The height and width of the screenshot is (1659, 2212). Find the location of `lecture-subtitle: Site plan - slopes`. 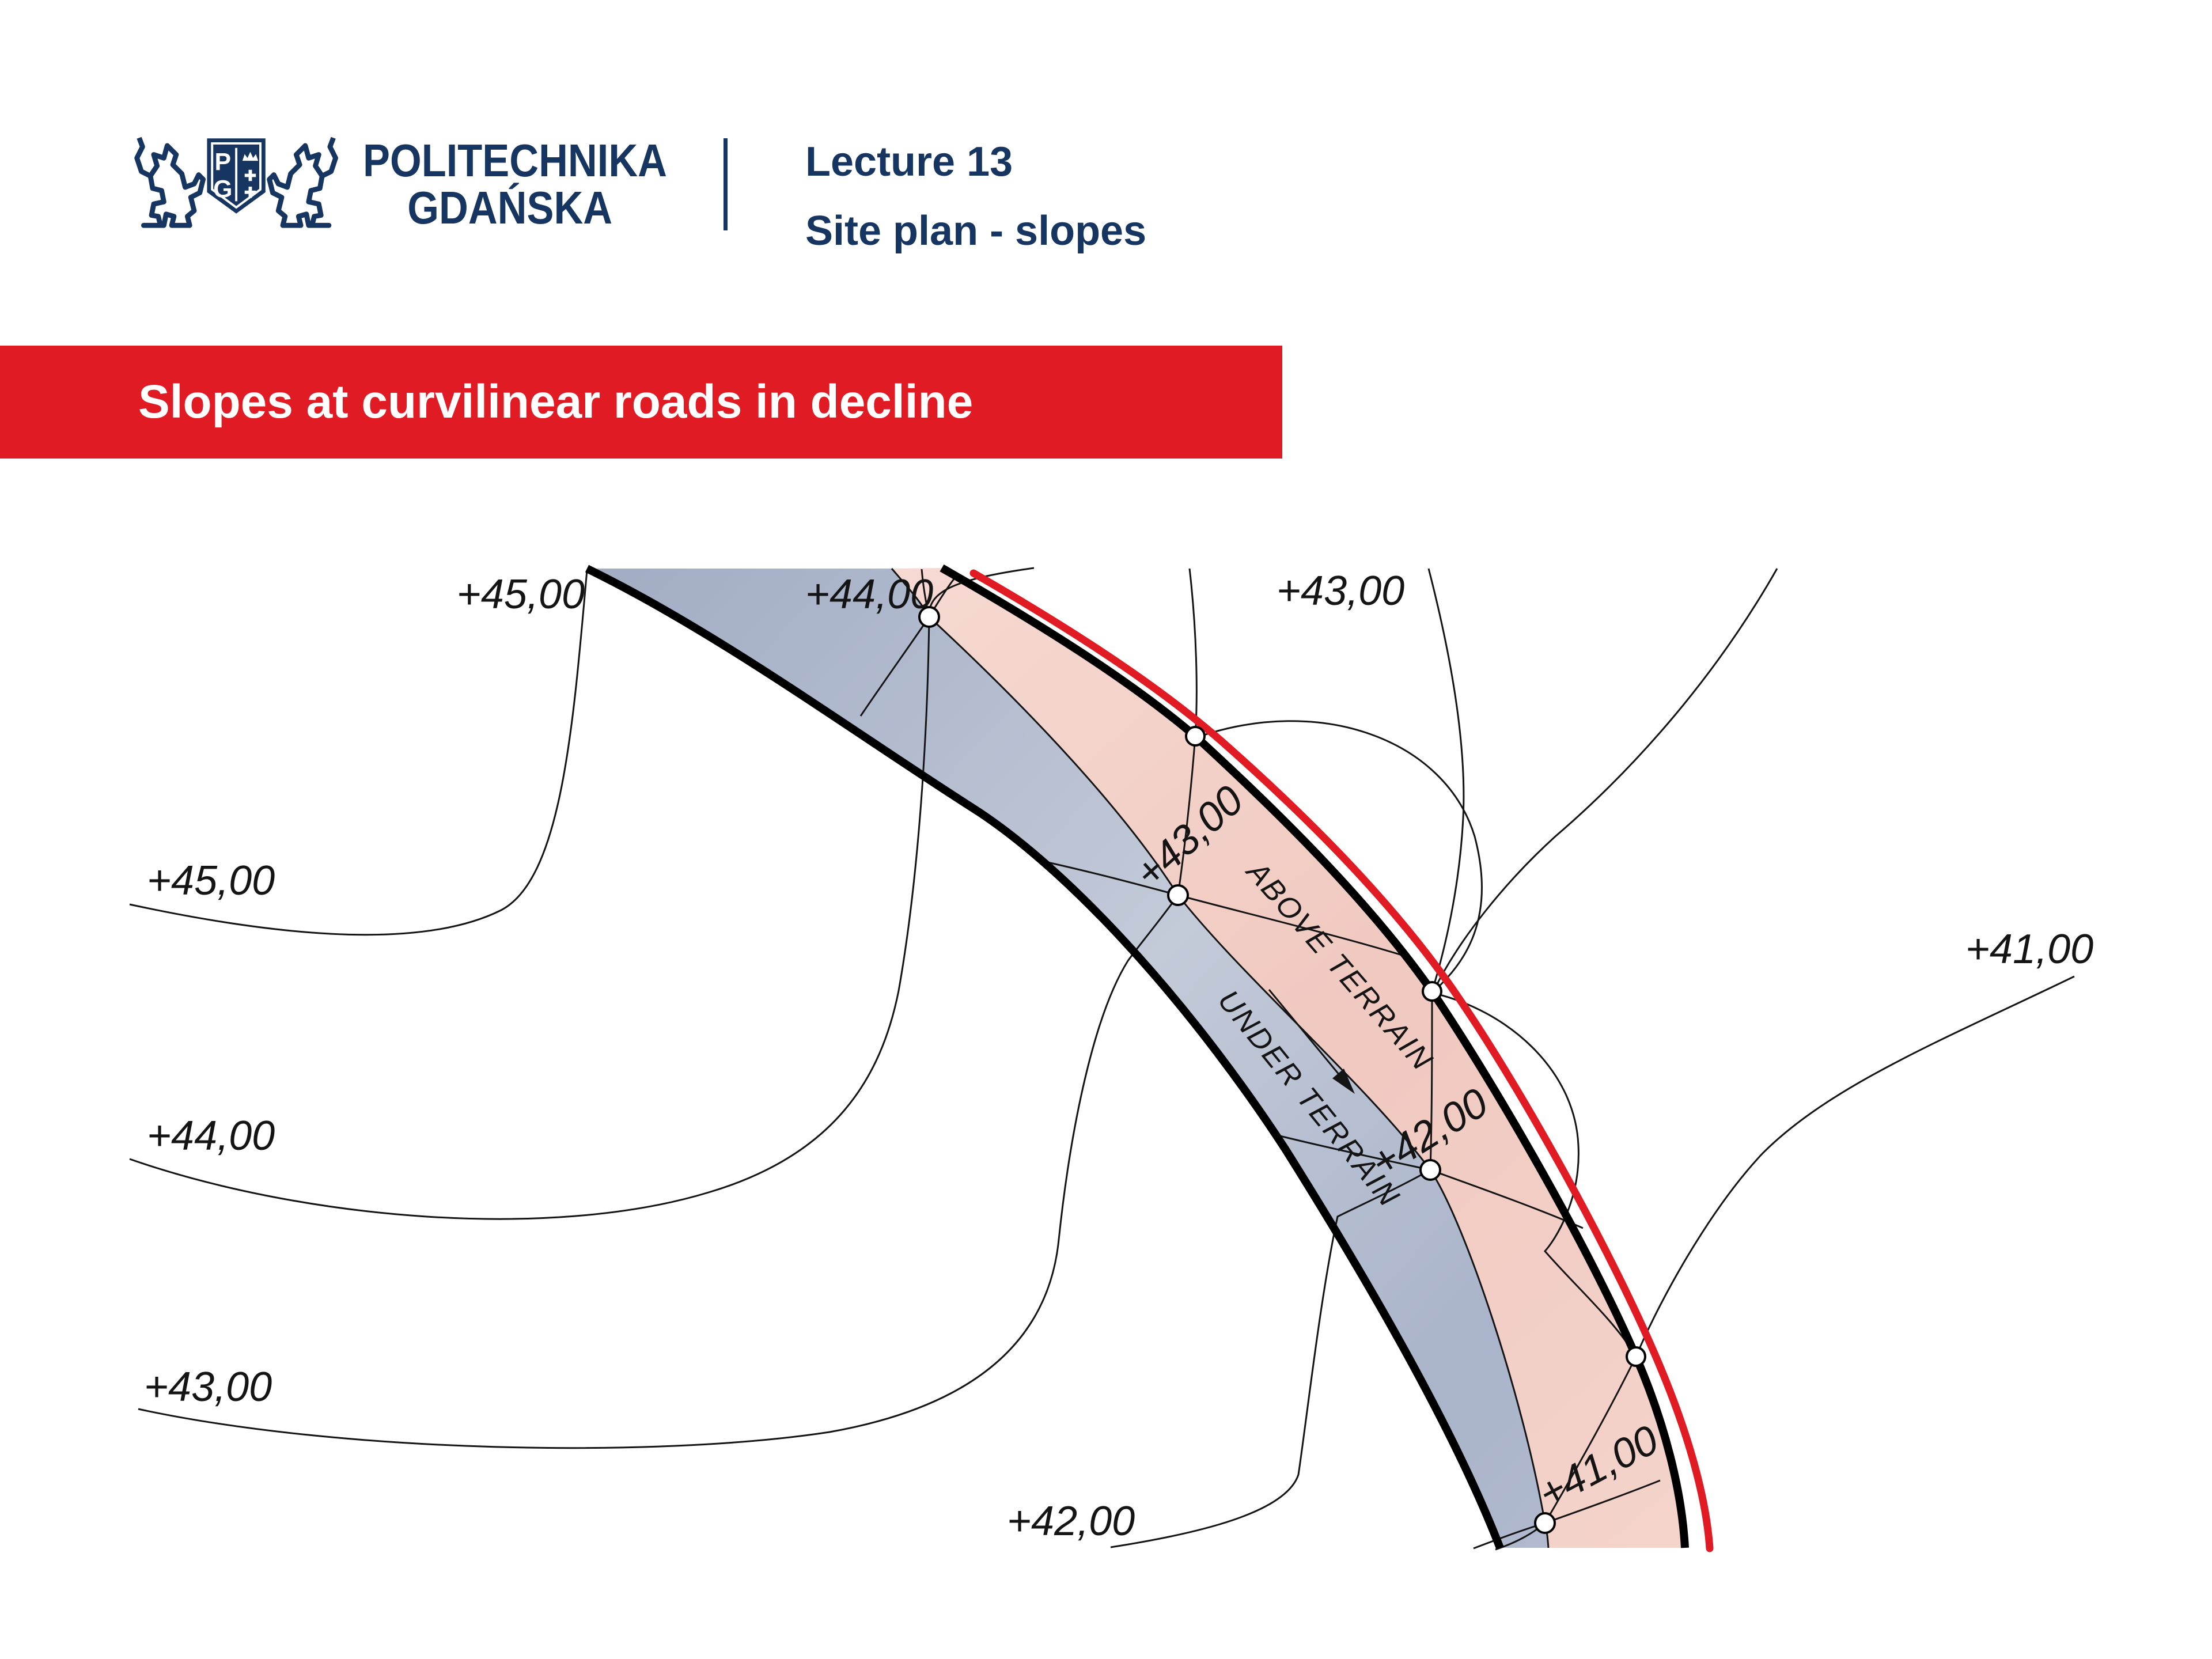

lecture-subtitle: Site plan - slopes is located at coordinates (976, 231).